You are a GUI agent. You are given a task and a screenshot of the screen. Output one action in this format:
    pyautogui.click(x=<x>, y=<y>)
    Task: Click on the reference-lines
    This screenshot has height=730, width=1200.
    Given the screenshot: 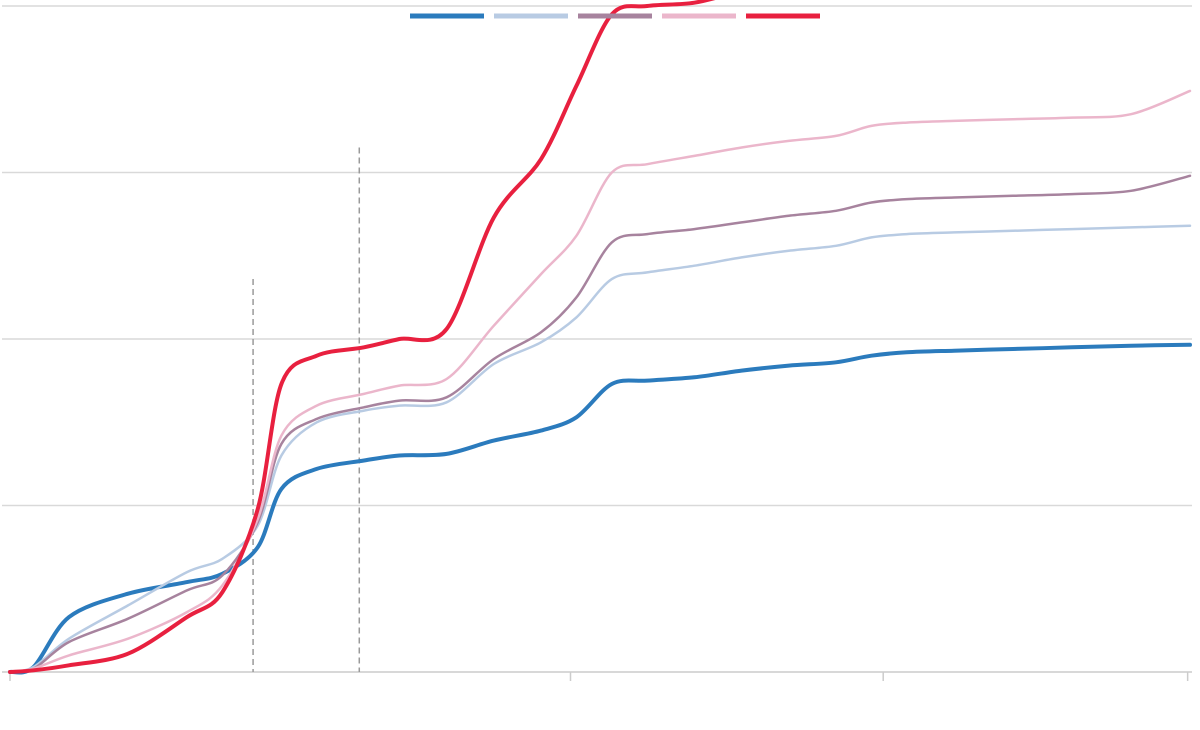 What is the action you would take?
    pyautogui.click(x=306, y=409)
    